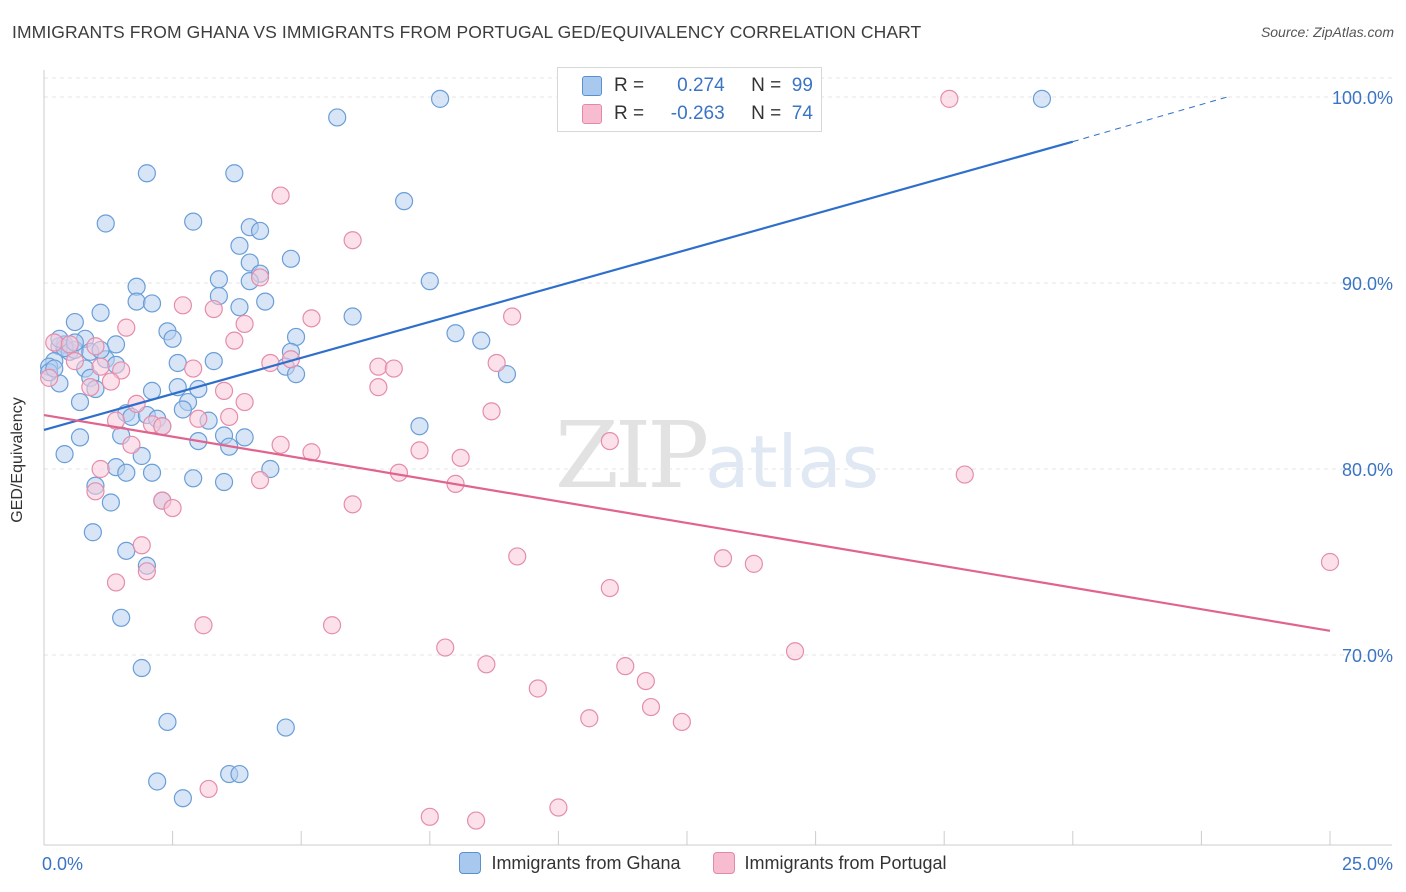  I want to click on x-tick-label: 0.0%, so click(62, 864).